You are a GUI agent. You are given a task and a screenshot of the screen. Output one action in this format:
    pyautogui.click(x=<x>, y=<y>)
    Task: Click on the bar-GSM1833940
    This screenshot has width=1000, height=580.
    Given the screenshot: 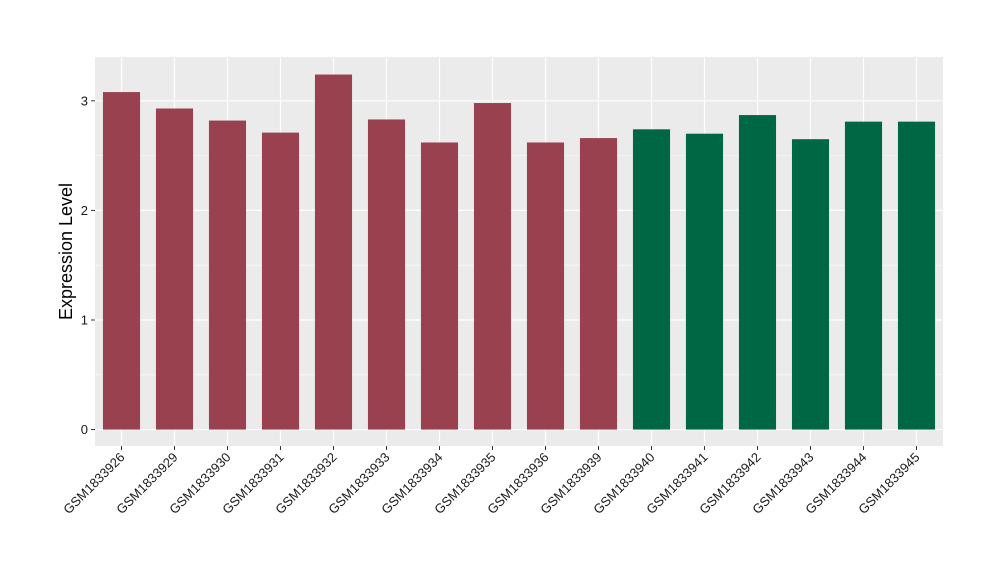 What is the action you would take?
    pyautogui.click(x=651, y=279)
    